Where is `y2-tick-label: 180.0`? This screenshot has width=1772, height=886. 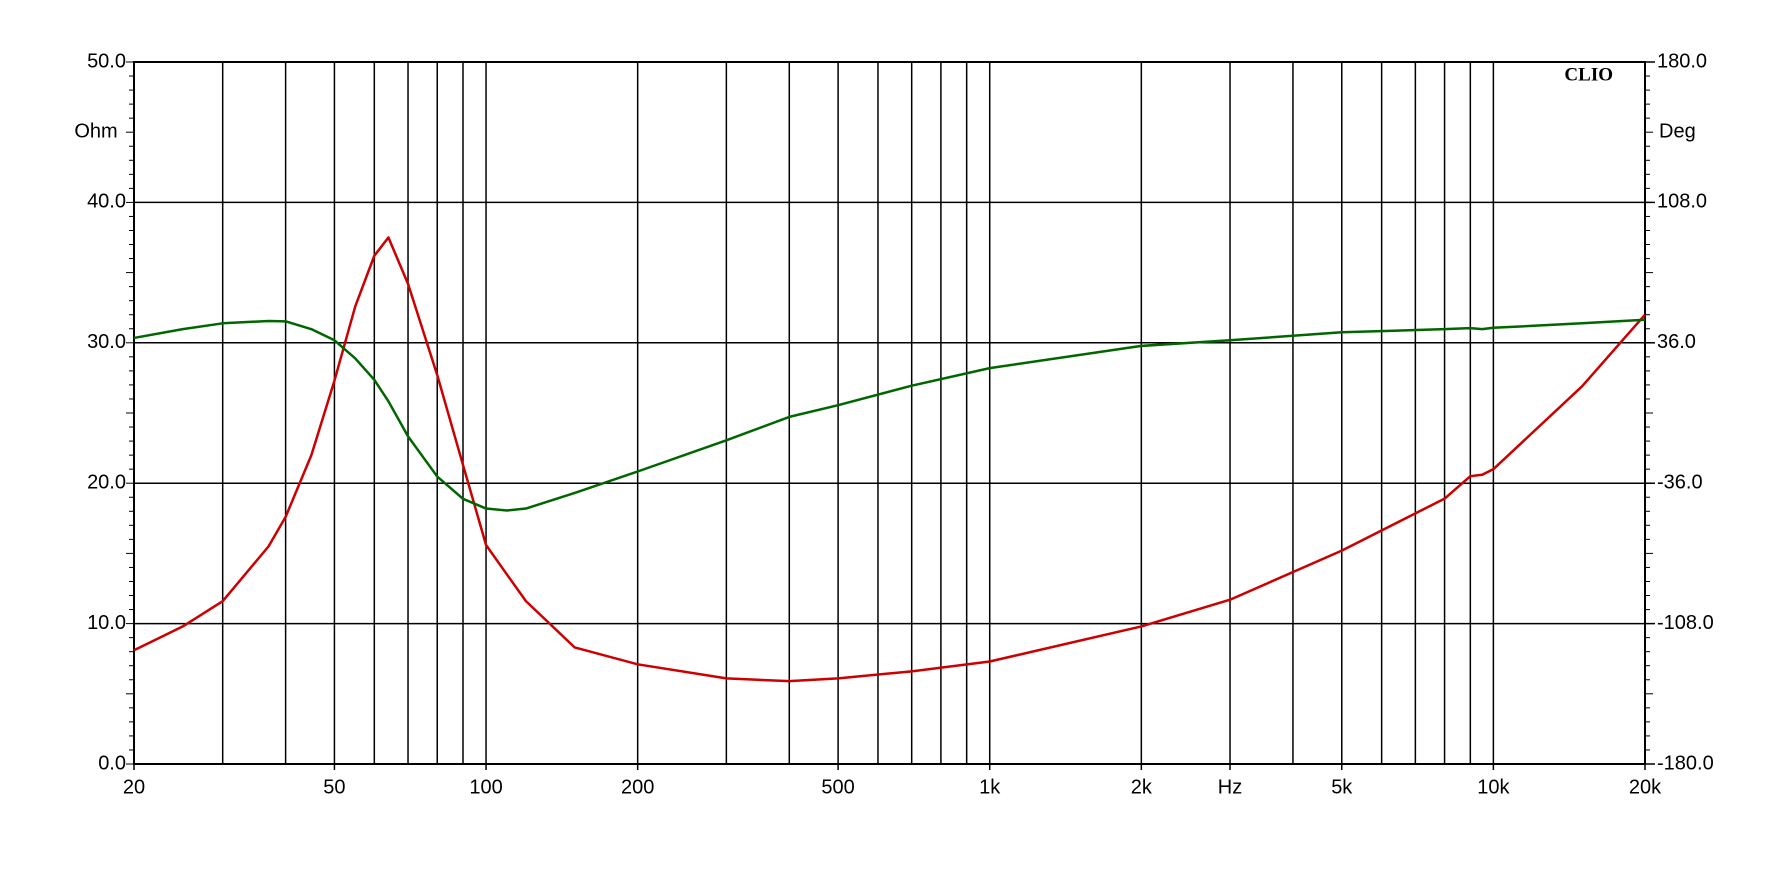 y2-tick-label: 180.0 is located at coordinates (1682, 61).